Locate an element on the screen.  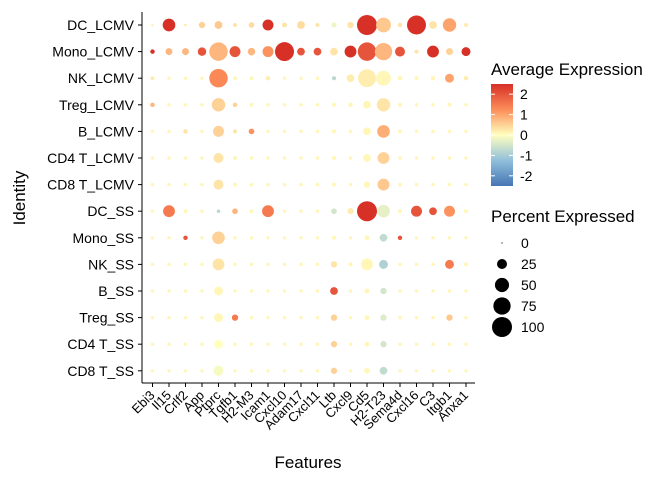
dot-DC_SS-C3 is located at coordinates (433, 211).